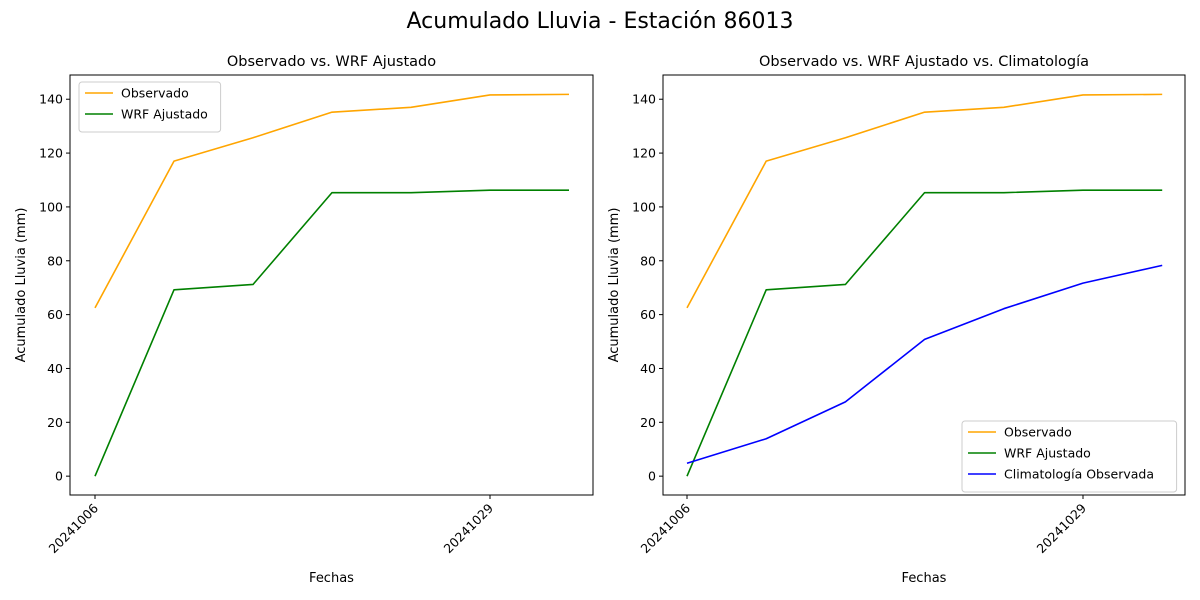 This screenshot has height=600, width=1200. I want to click on legend-entry: Climatología Observada, so click(1079, 474).